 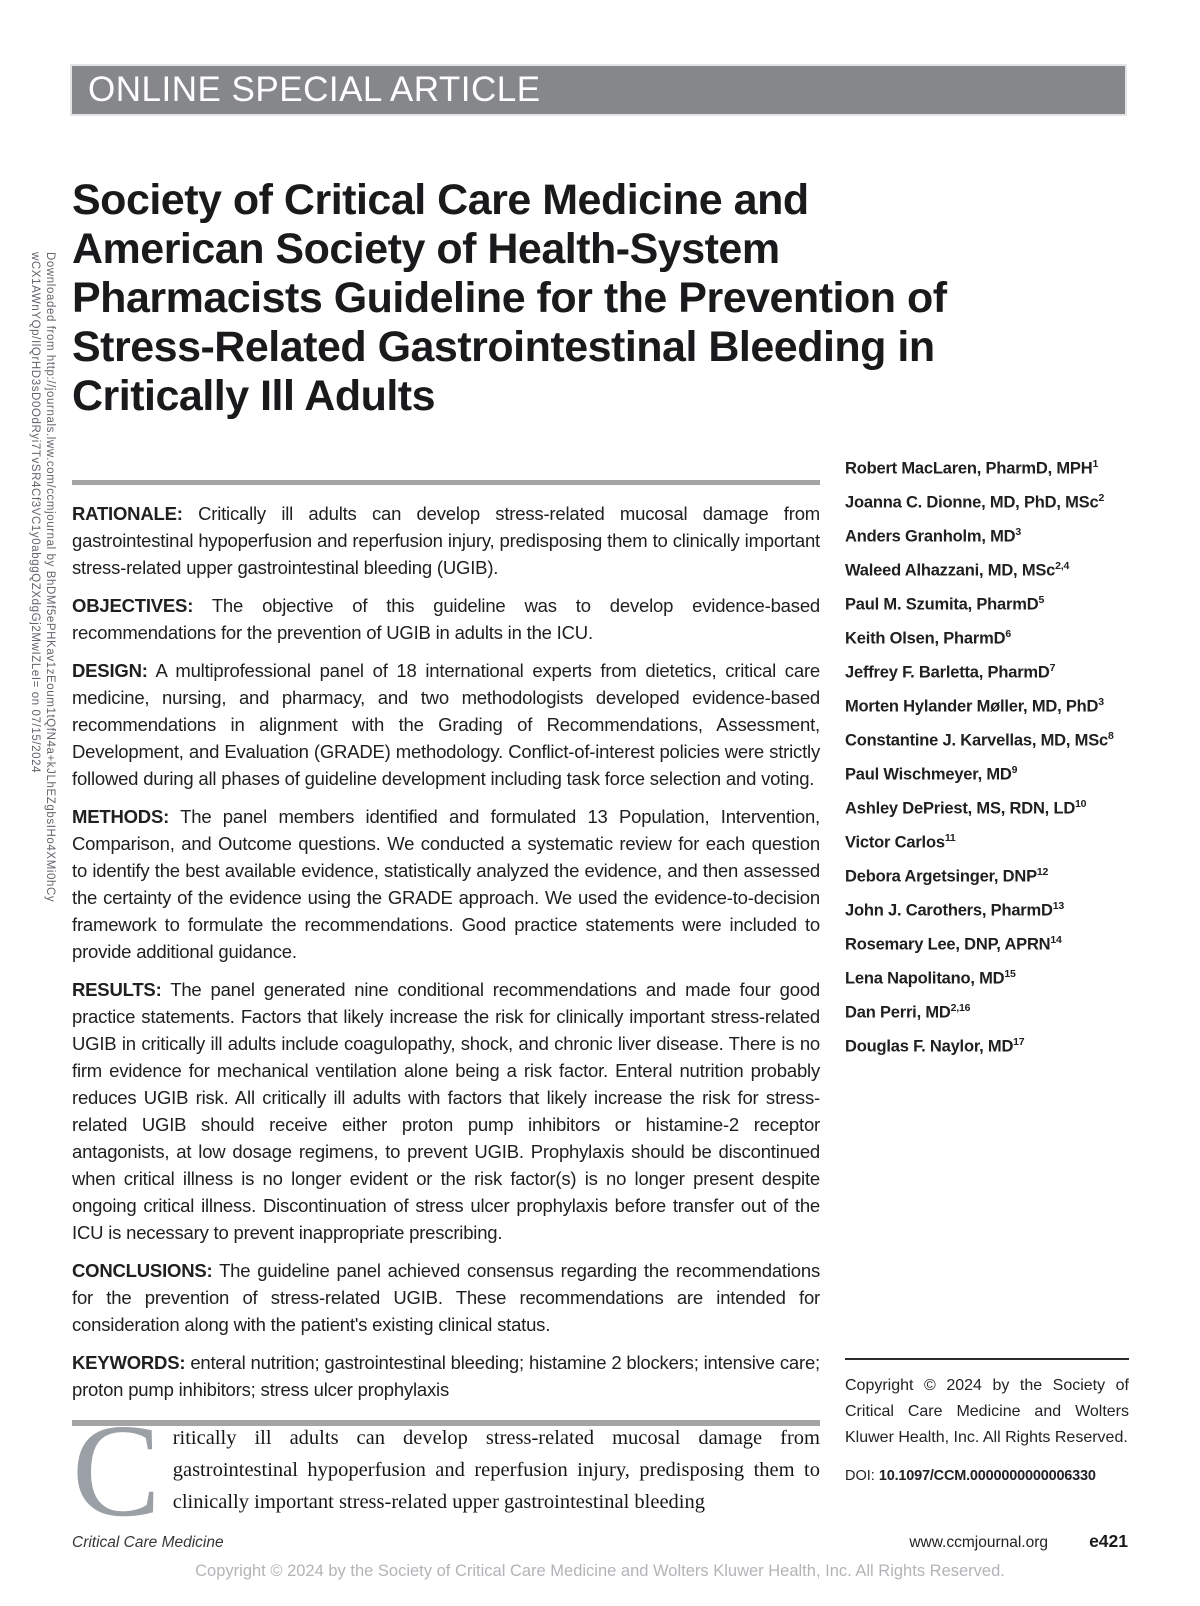 I want to click on author-row: Joanna C. Dionne, MD, PhD, MSc2, so click(x=995, y=501).